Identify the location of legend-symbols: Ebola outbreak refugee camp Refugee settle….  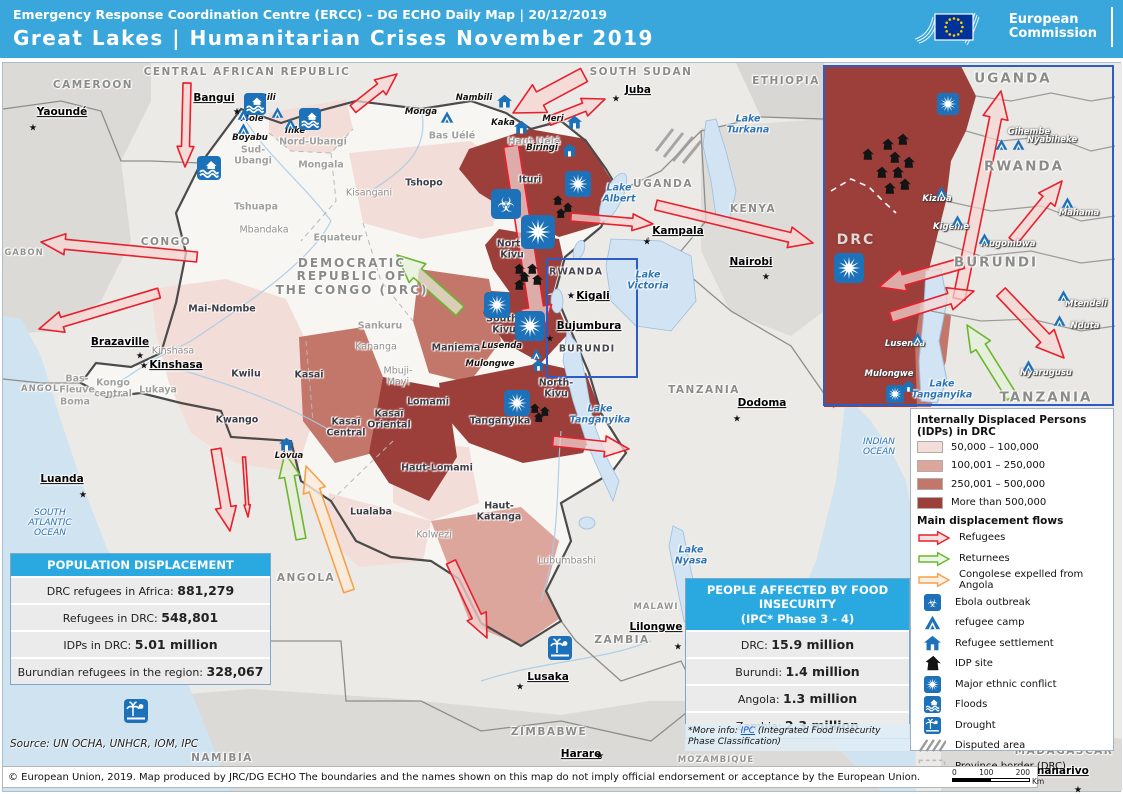
(1012, 684).